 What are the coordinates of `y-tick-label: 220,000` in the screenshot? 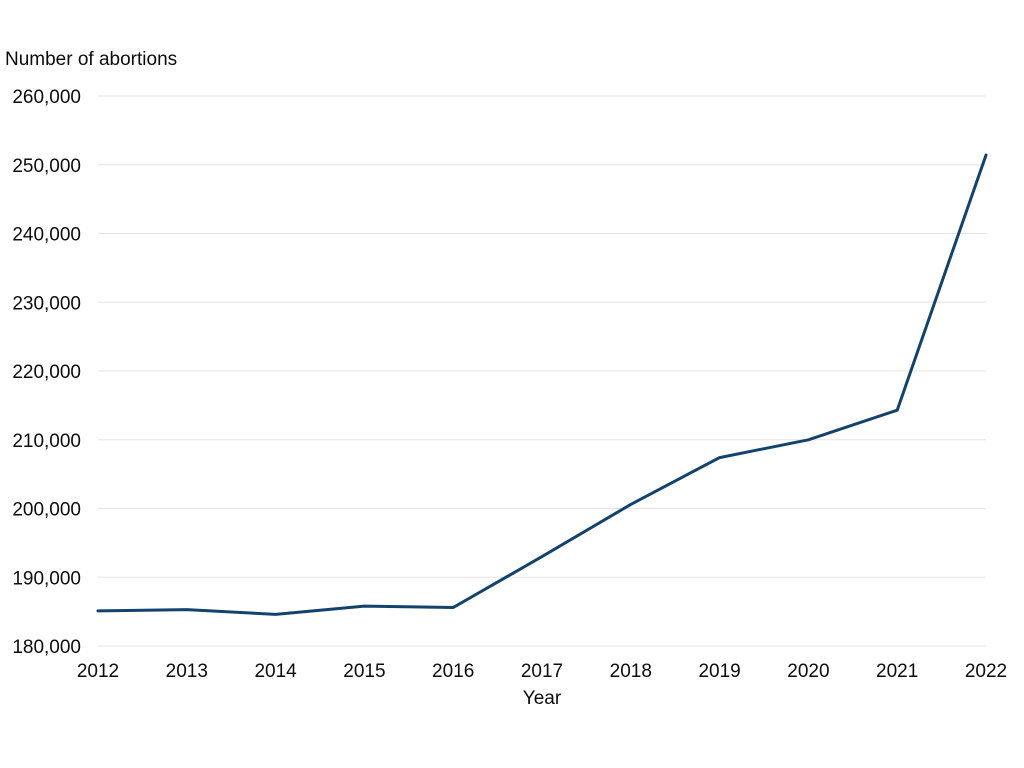 It's located at (46, 372).